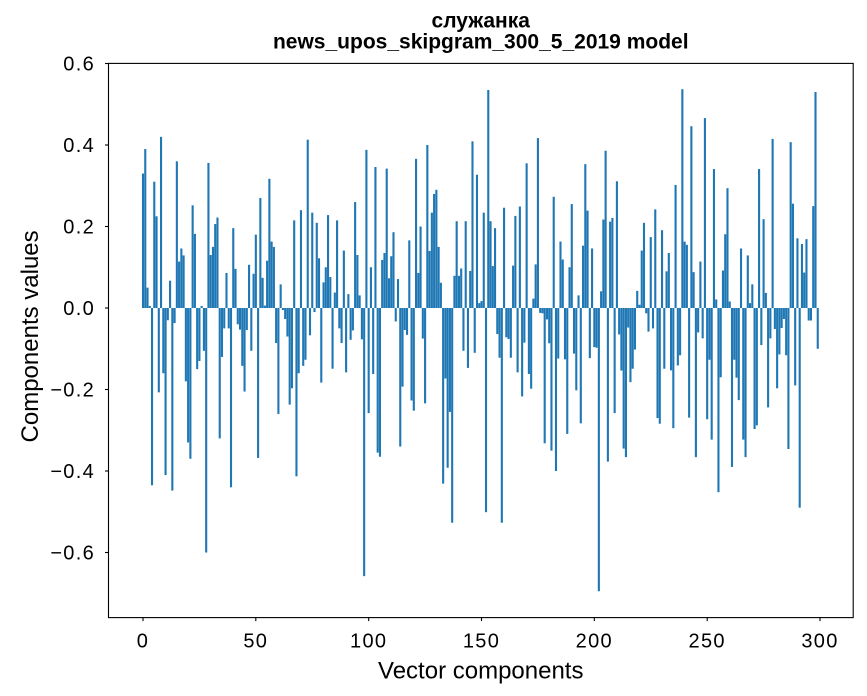 The width and height of the screenshot is (867, 696). I want to click on svg-text: служанка, so click(481, 21).